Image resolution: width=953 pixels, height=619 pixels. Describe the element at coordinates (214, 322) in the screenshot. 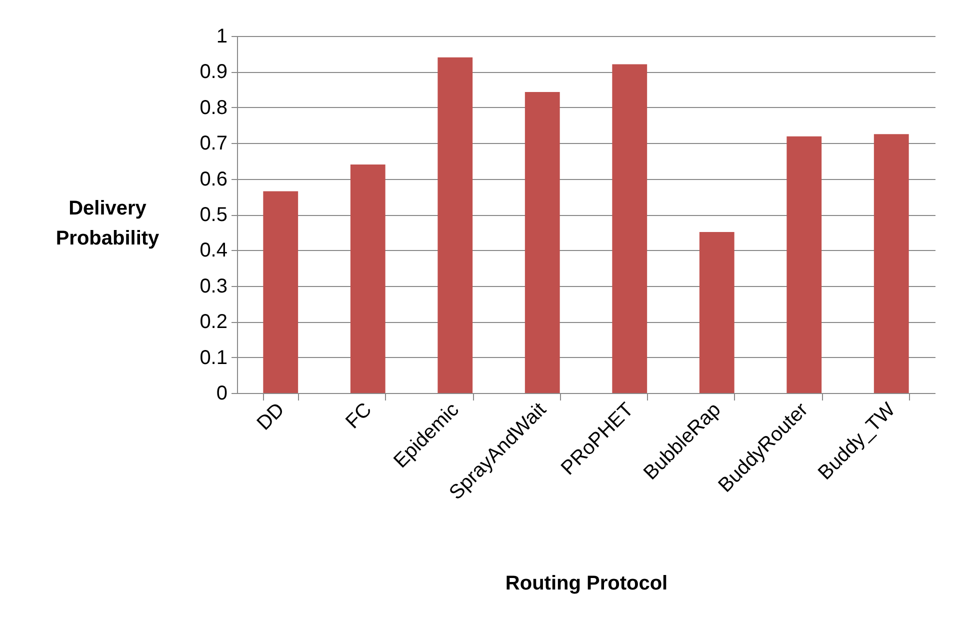

I see `y-tick-label: 0.2` at that location.